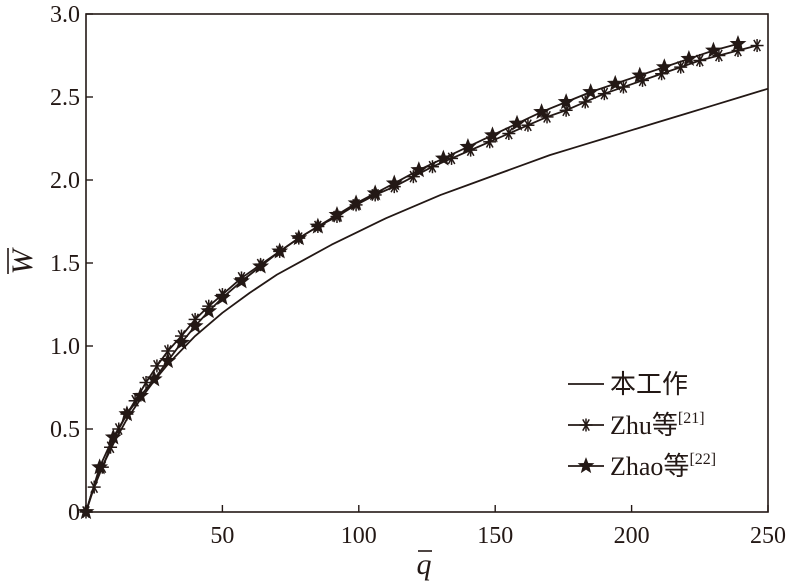 This screenshot has height=587, width=794. What do you see at coordinates (65, 264) in the screenshot?
I see `y-tick-label: 1.5` at bounding box center [65, 264].